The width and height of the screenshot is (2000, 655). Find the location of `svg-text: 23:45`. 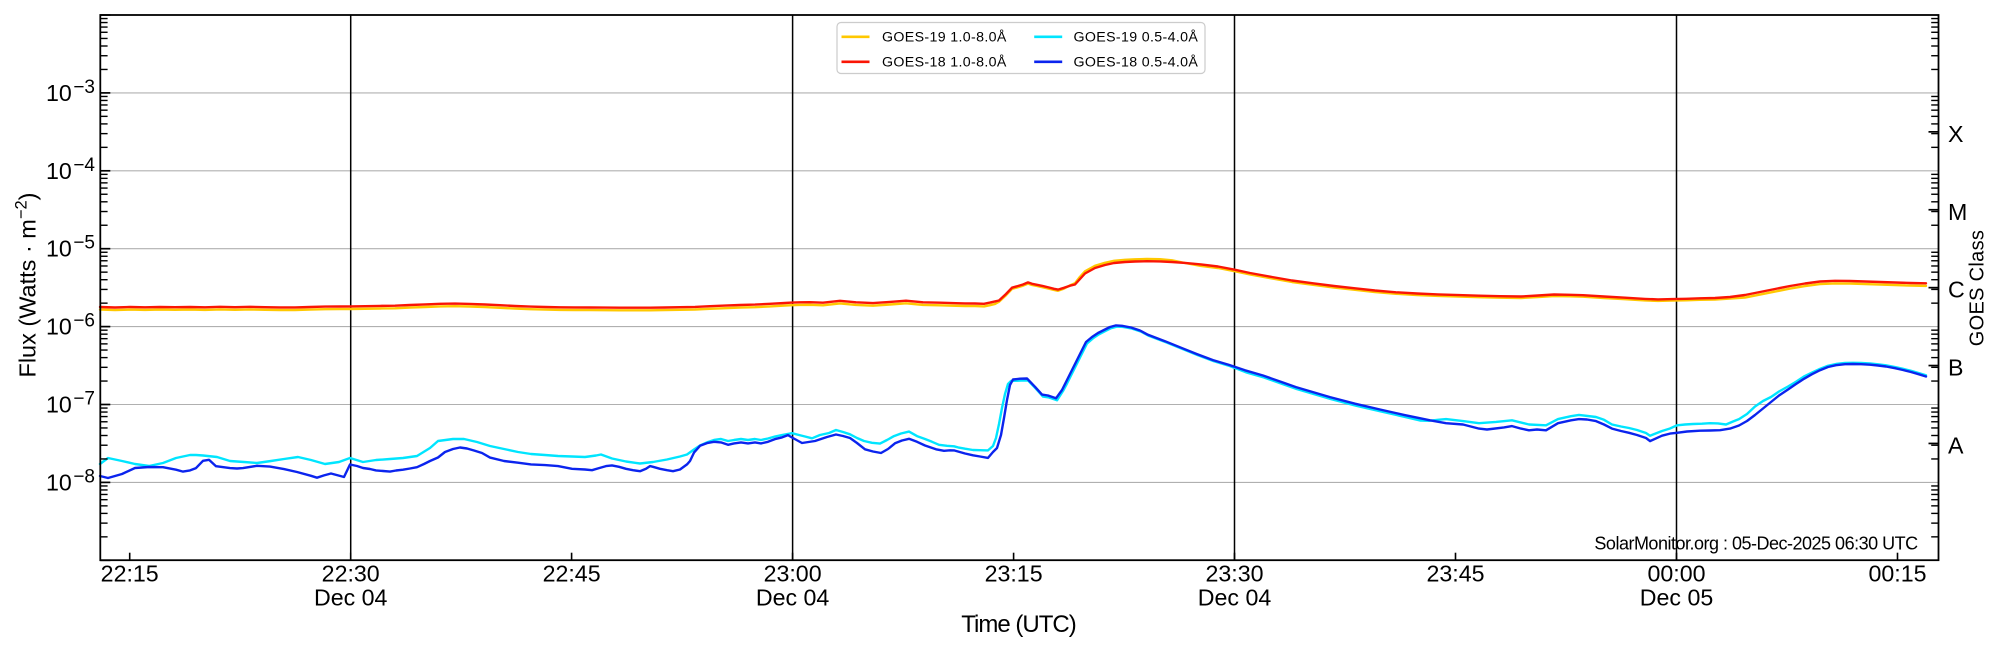

svg-text: 23:45 is located at coordinates (1455, 574).